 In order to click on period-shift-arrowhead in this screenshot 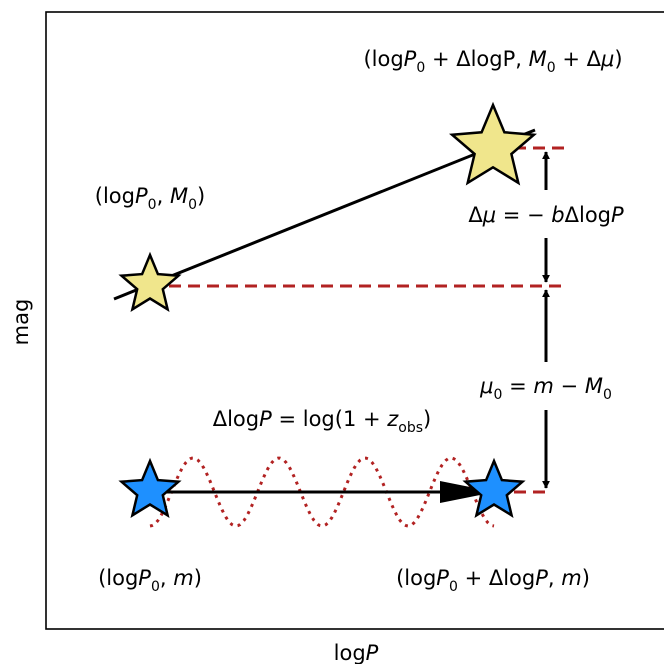, I will do `click(467, 492)`.